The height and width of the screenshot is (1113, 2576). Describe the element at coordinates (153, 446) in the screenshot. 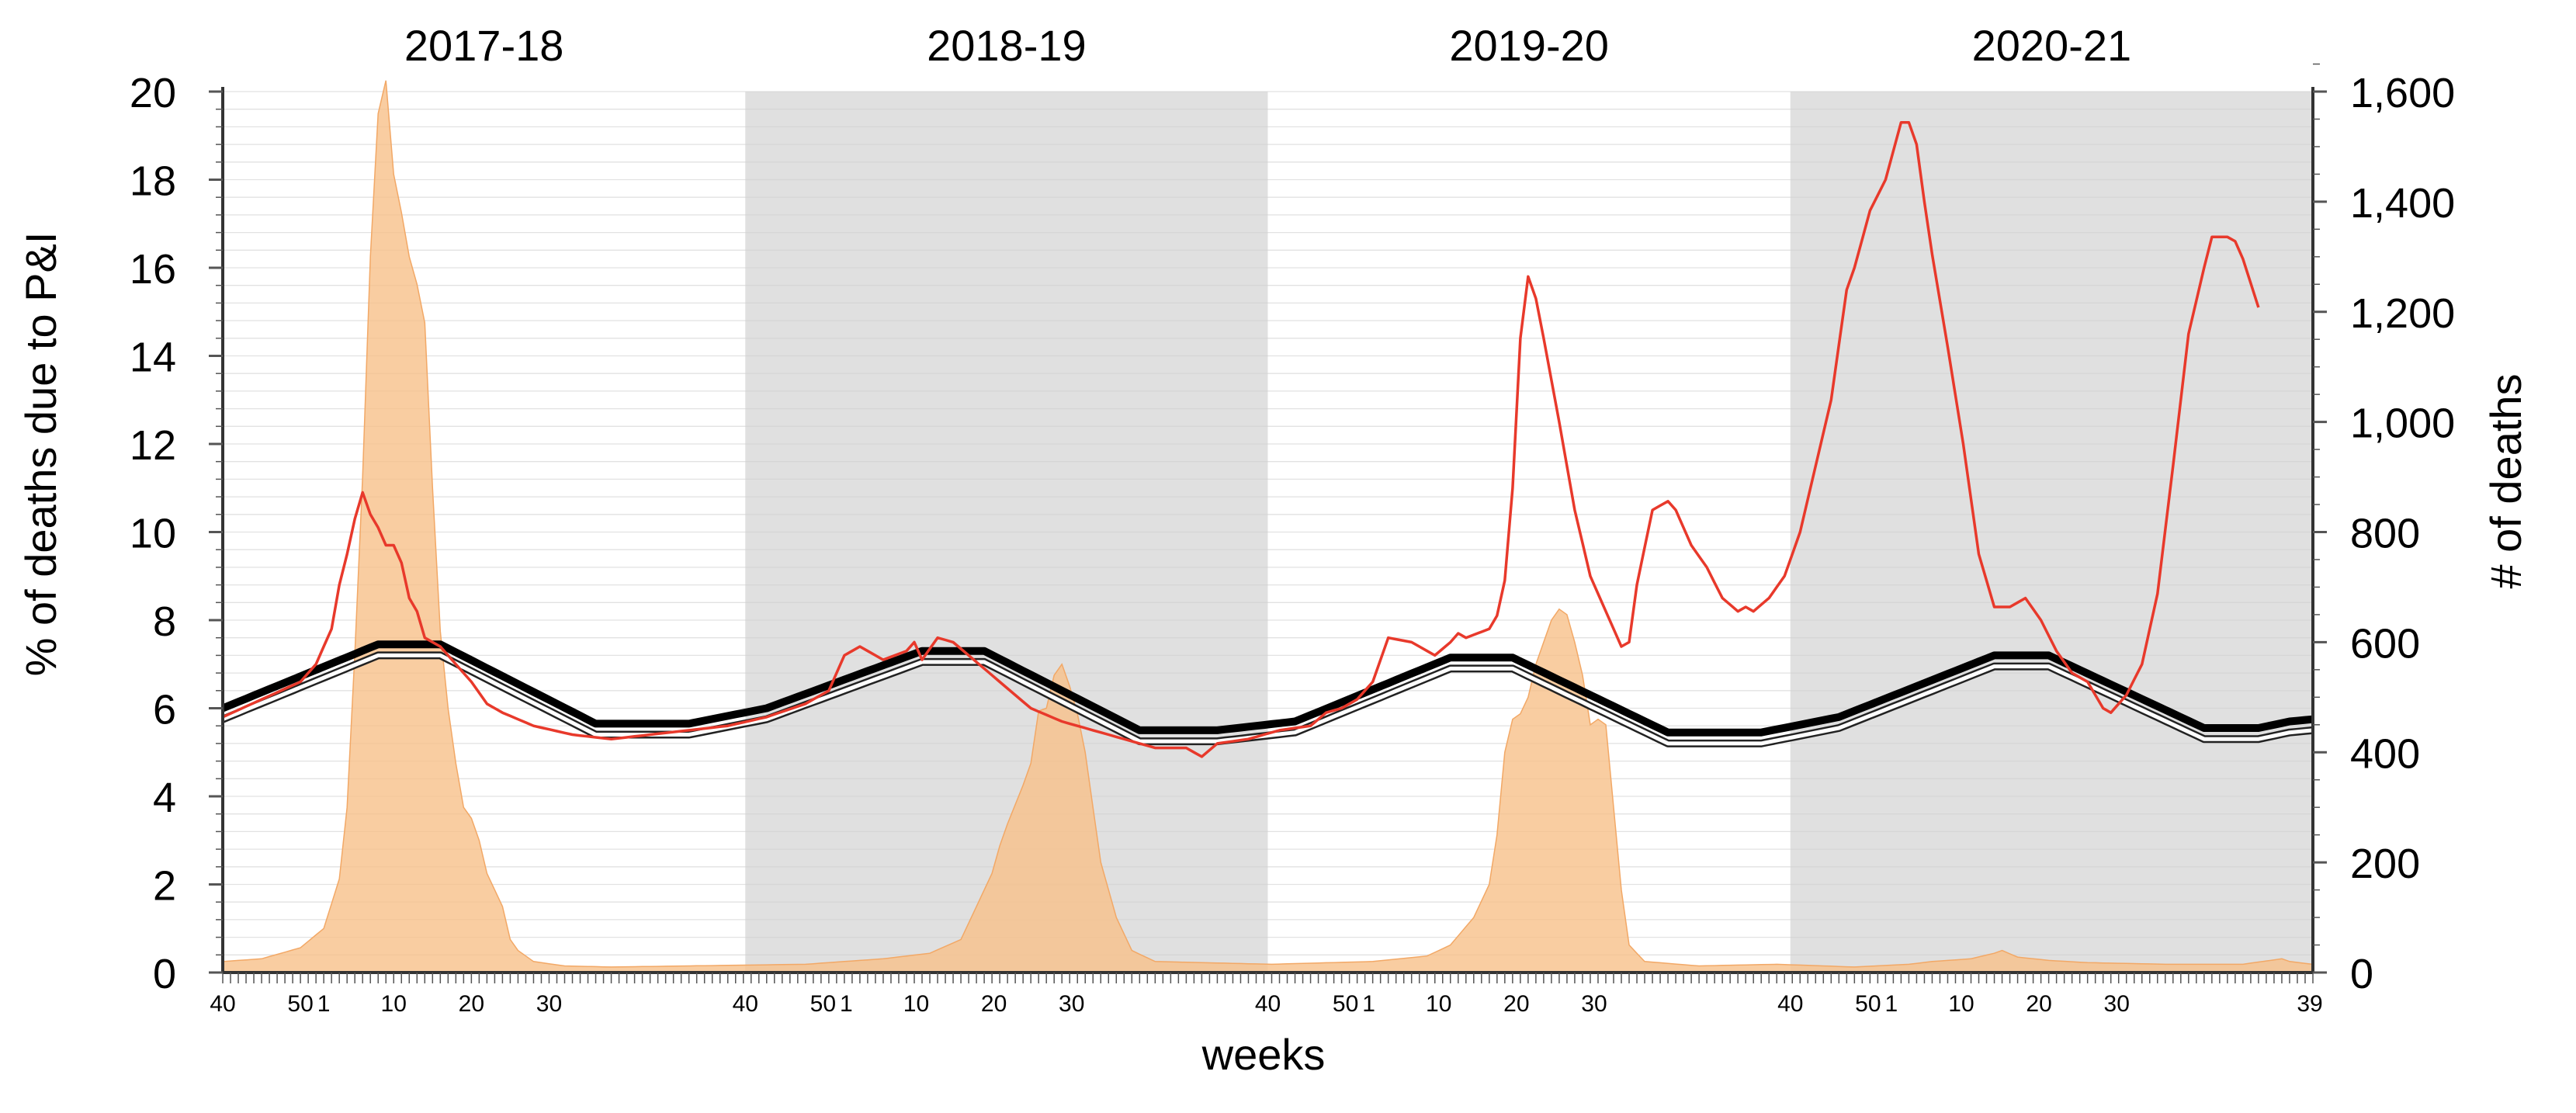

I see `left-axis-tick-label: 12` at that location.